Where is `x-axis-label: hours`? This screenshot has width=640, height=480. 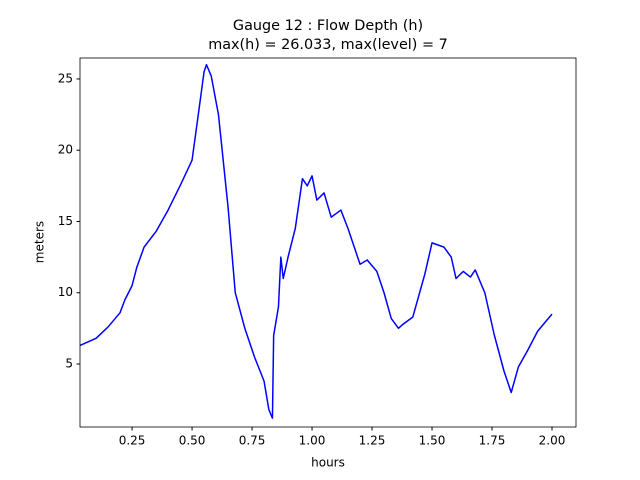
x-axis-label: hours is located at coordinates (328, 463).